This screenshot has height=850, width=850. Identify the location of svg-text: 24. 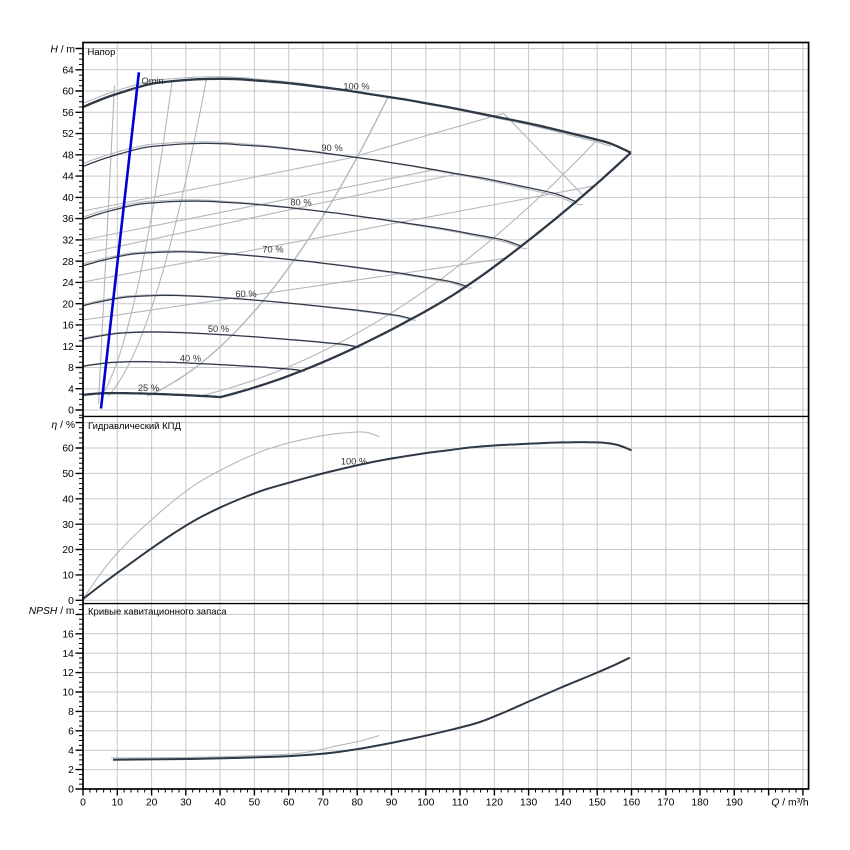
(68, 283).